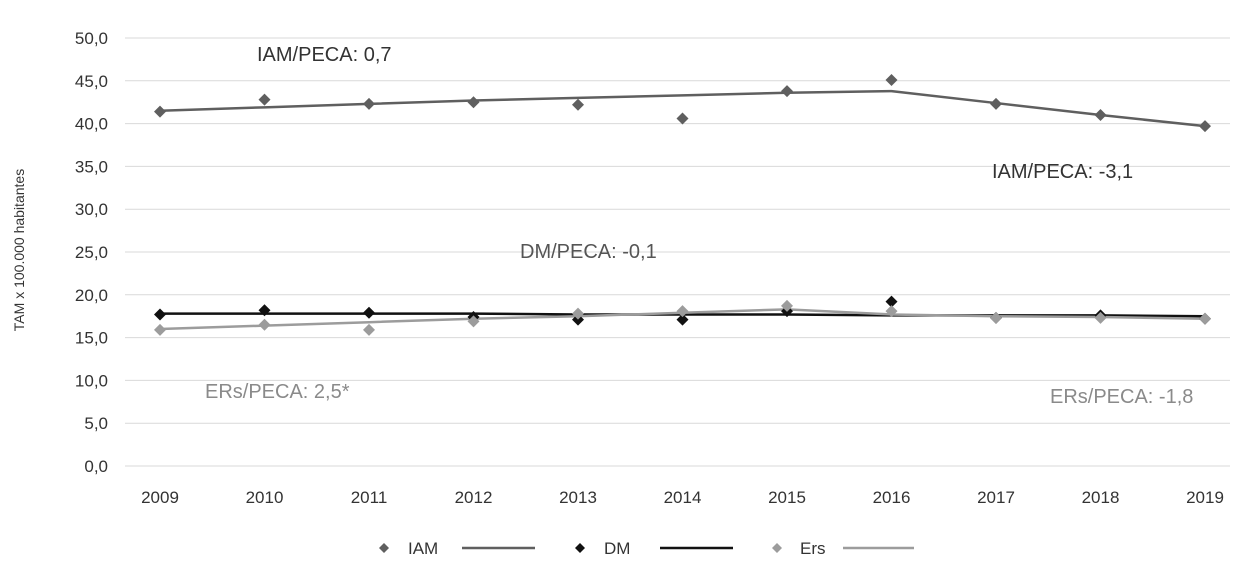 Image resolution: width=1242 pixels, height=561 pixels. Describe the element at coordinates (777, 548) in the screenshot. I see `legend-ers-marker` at that location.